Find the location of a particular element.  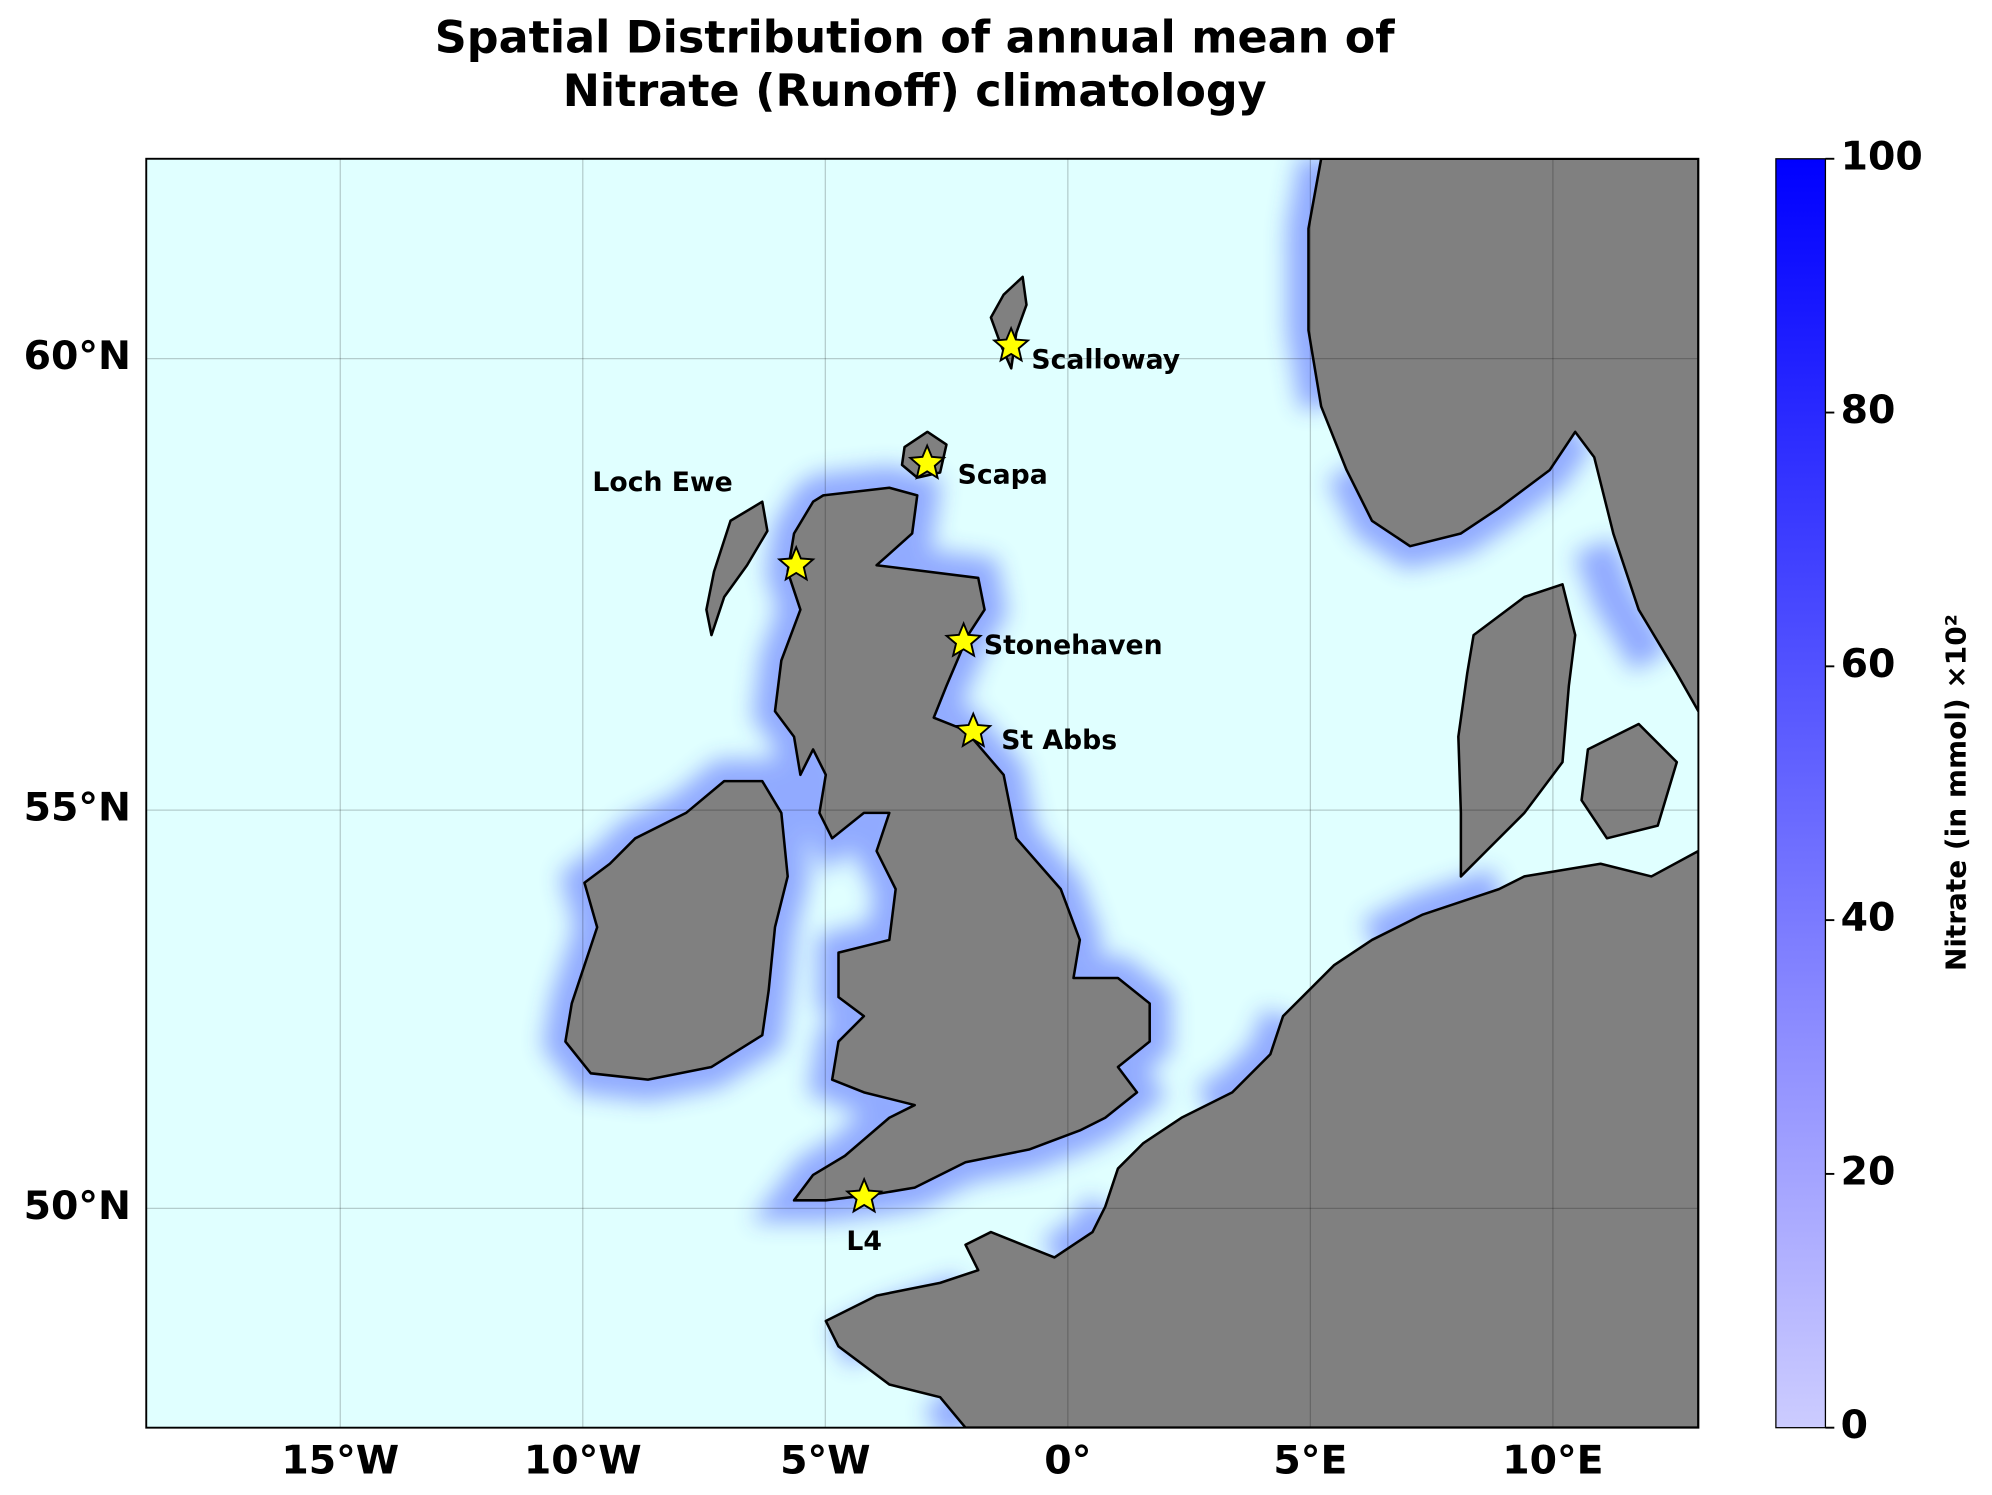

station-label: Scalloway is located at coordinates (1105, 360).